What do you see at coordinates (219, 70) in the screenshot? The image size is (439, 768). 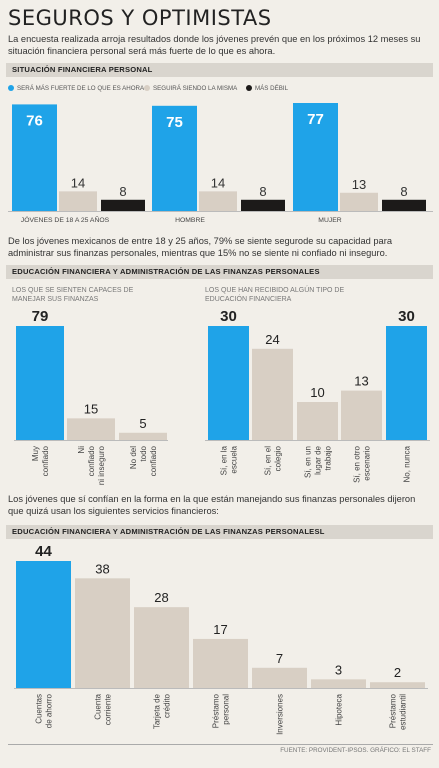 I see `section-header-1: SITUACIÓN FINANCIERA PERSONAL` at bounding box center [219, 70].